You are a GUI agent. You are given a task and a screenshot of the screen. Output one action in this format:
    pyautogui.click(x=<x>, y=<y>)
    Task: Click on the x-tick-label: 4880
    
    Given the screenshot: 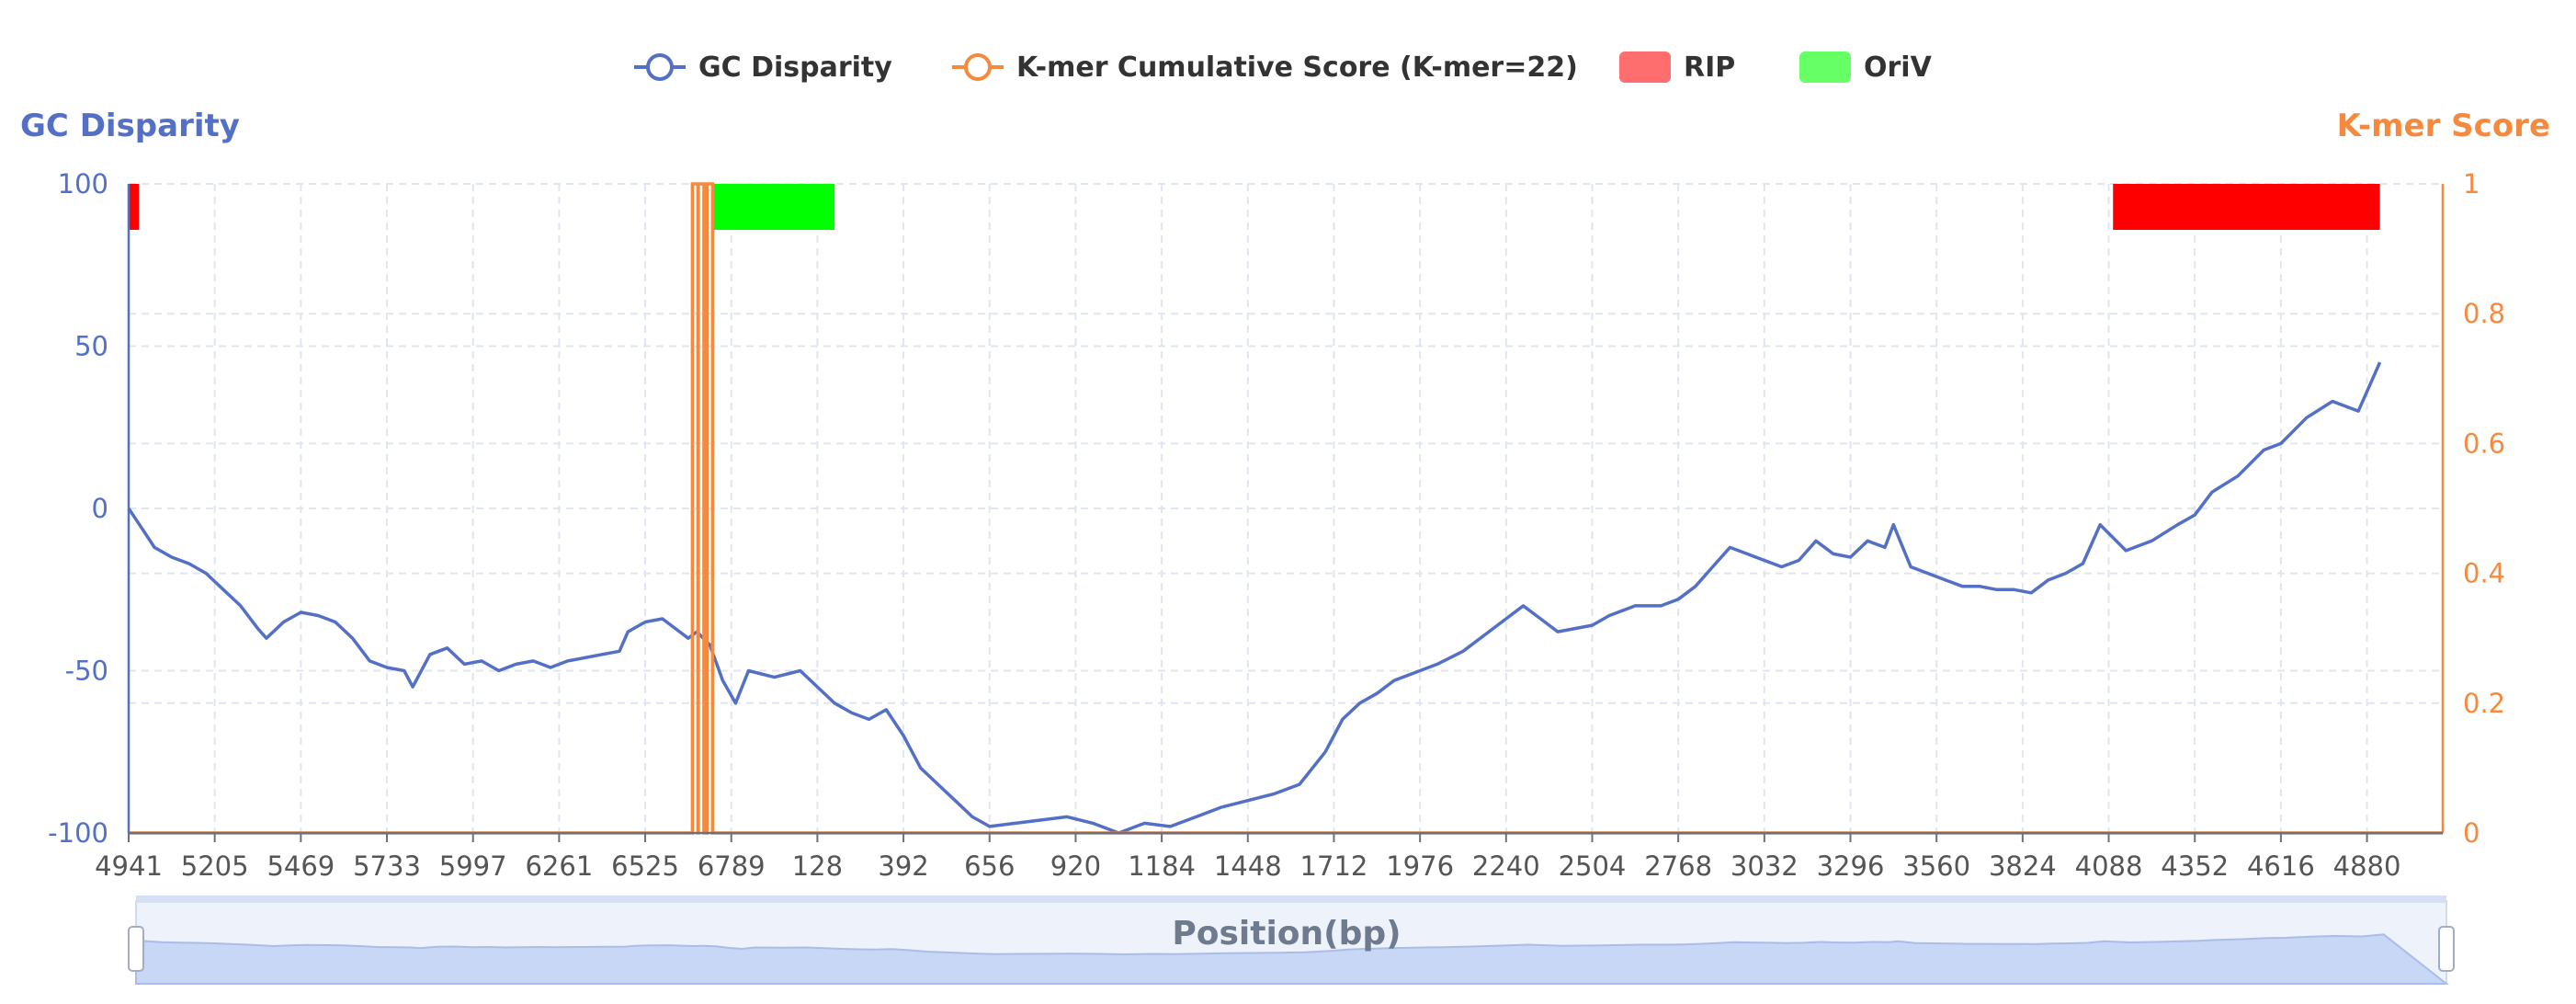 What is the action you would take?
    pyautogui.click(x=2367, y=866)
    